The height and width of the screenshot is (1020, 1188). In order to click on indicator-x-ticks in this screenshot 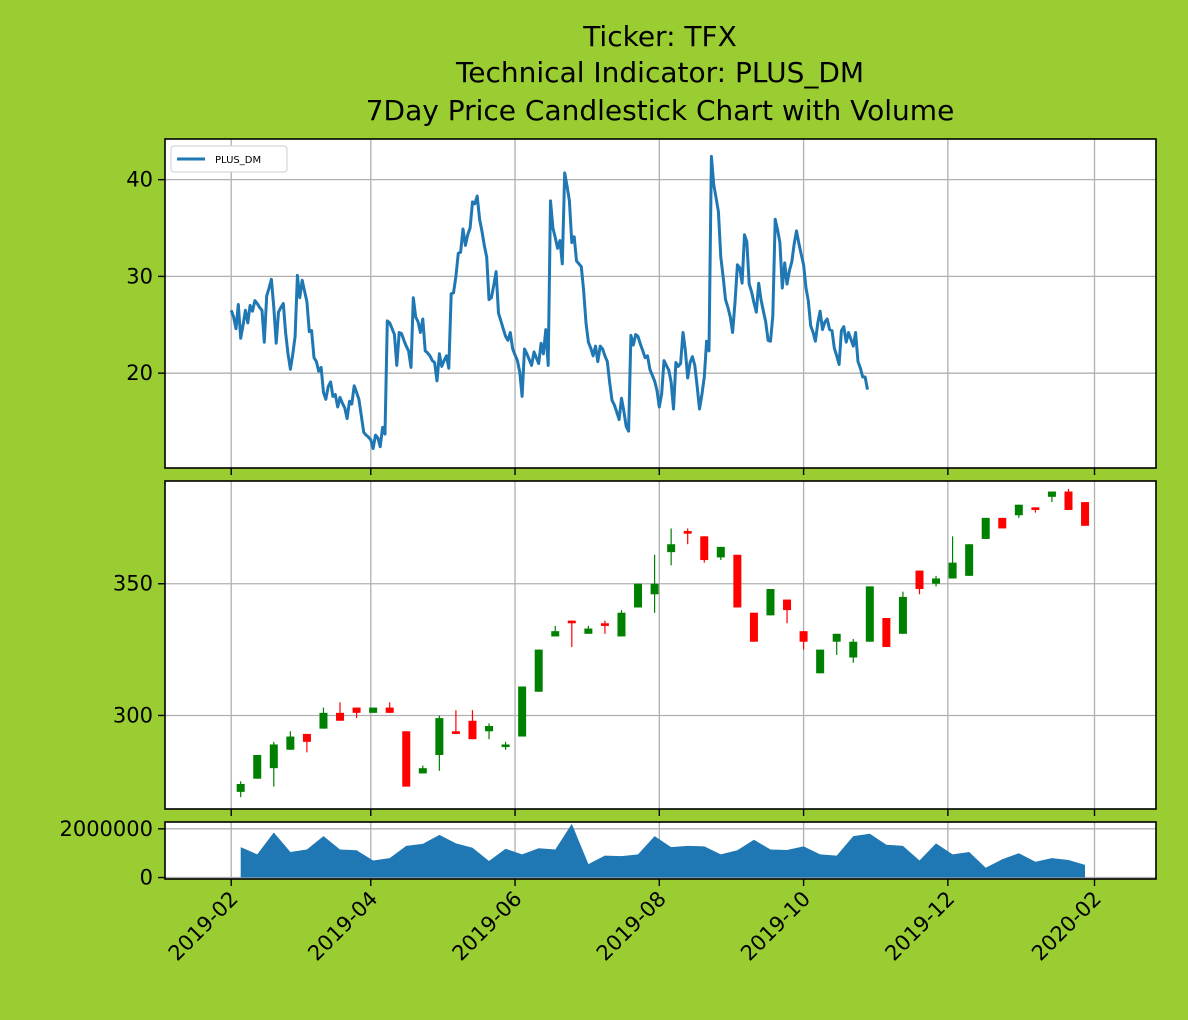, I will do `click(663, 471)`.